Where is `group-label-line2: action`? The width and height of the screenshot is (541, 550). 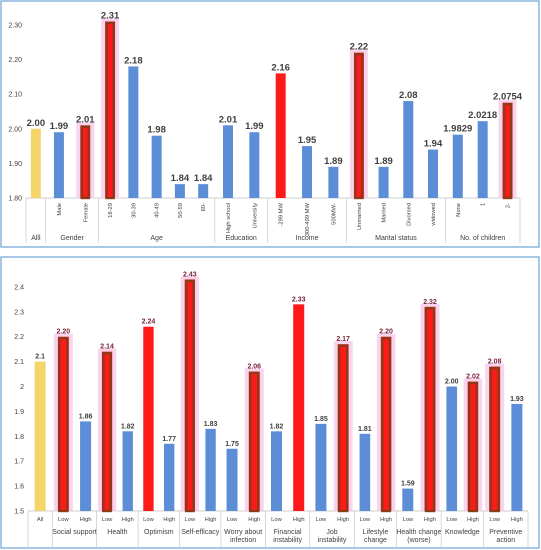
group-label-line2: action is located at coordinates (505, 540).